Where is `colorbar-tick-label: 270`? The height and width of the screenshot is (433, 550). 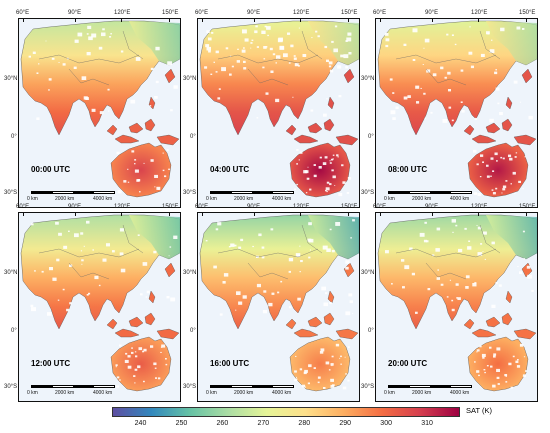 colorbar-tick-label: 270 is located at coordinates (263, 423).